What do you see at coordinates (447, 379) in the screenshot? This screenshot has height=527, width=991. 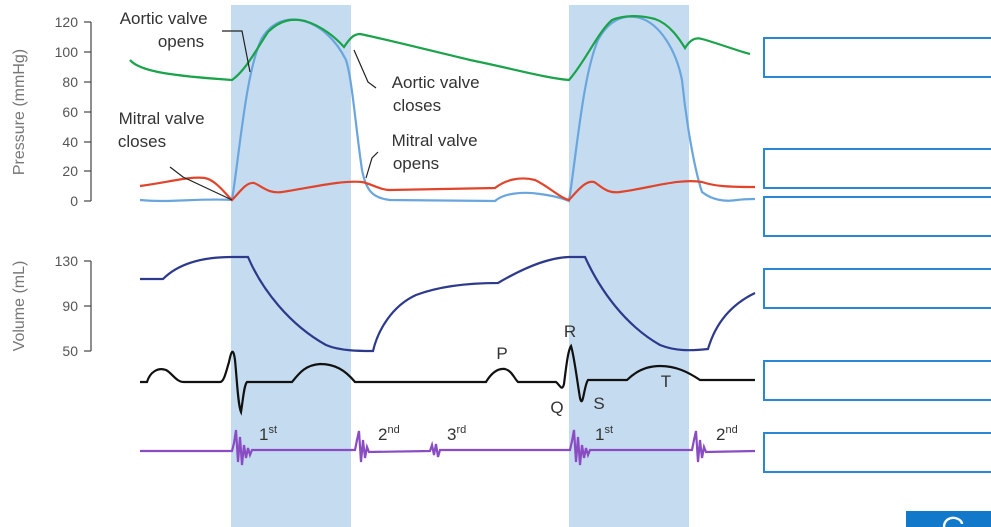 I see `ecg-trace` at bounding box center [447, 379].